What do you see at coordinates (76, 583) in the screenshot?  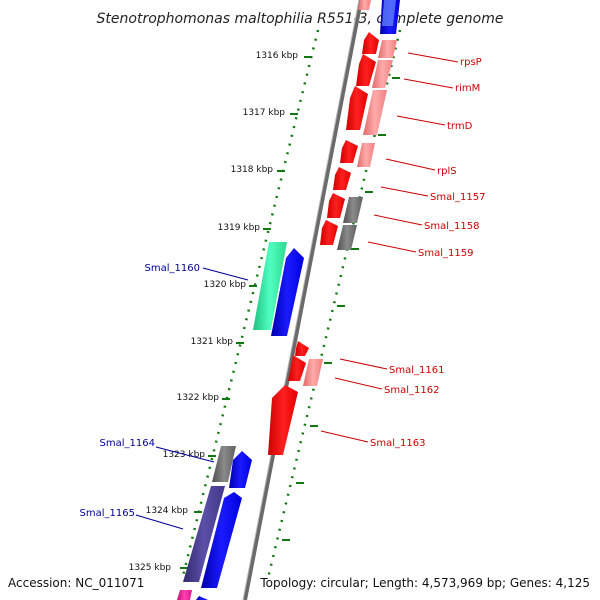 I see `accession-text: Accession: NC_011071` at bounding box center [76, 583].